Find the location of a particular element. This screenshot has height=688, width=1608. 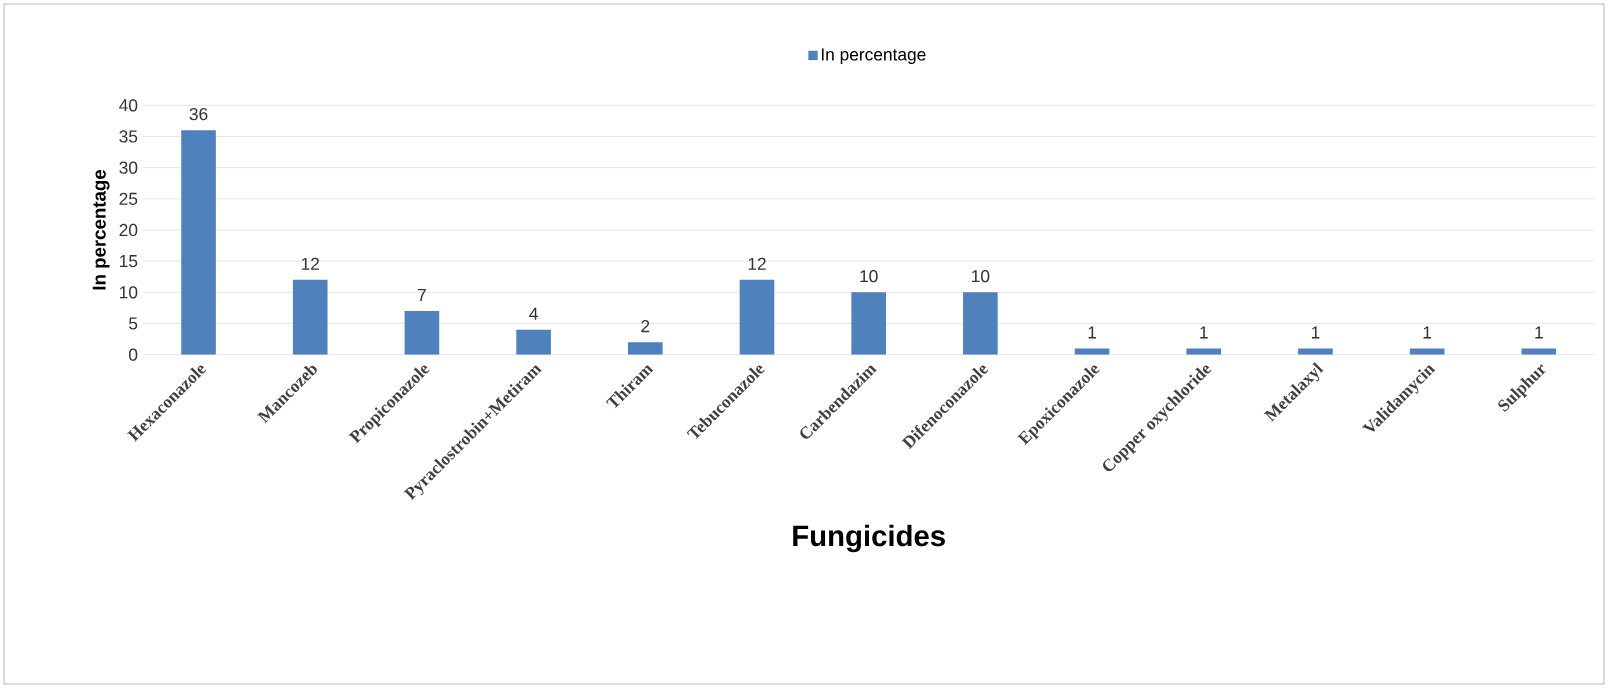

data-label: 36 is located at coordinates (198, 114).